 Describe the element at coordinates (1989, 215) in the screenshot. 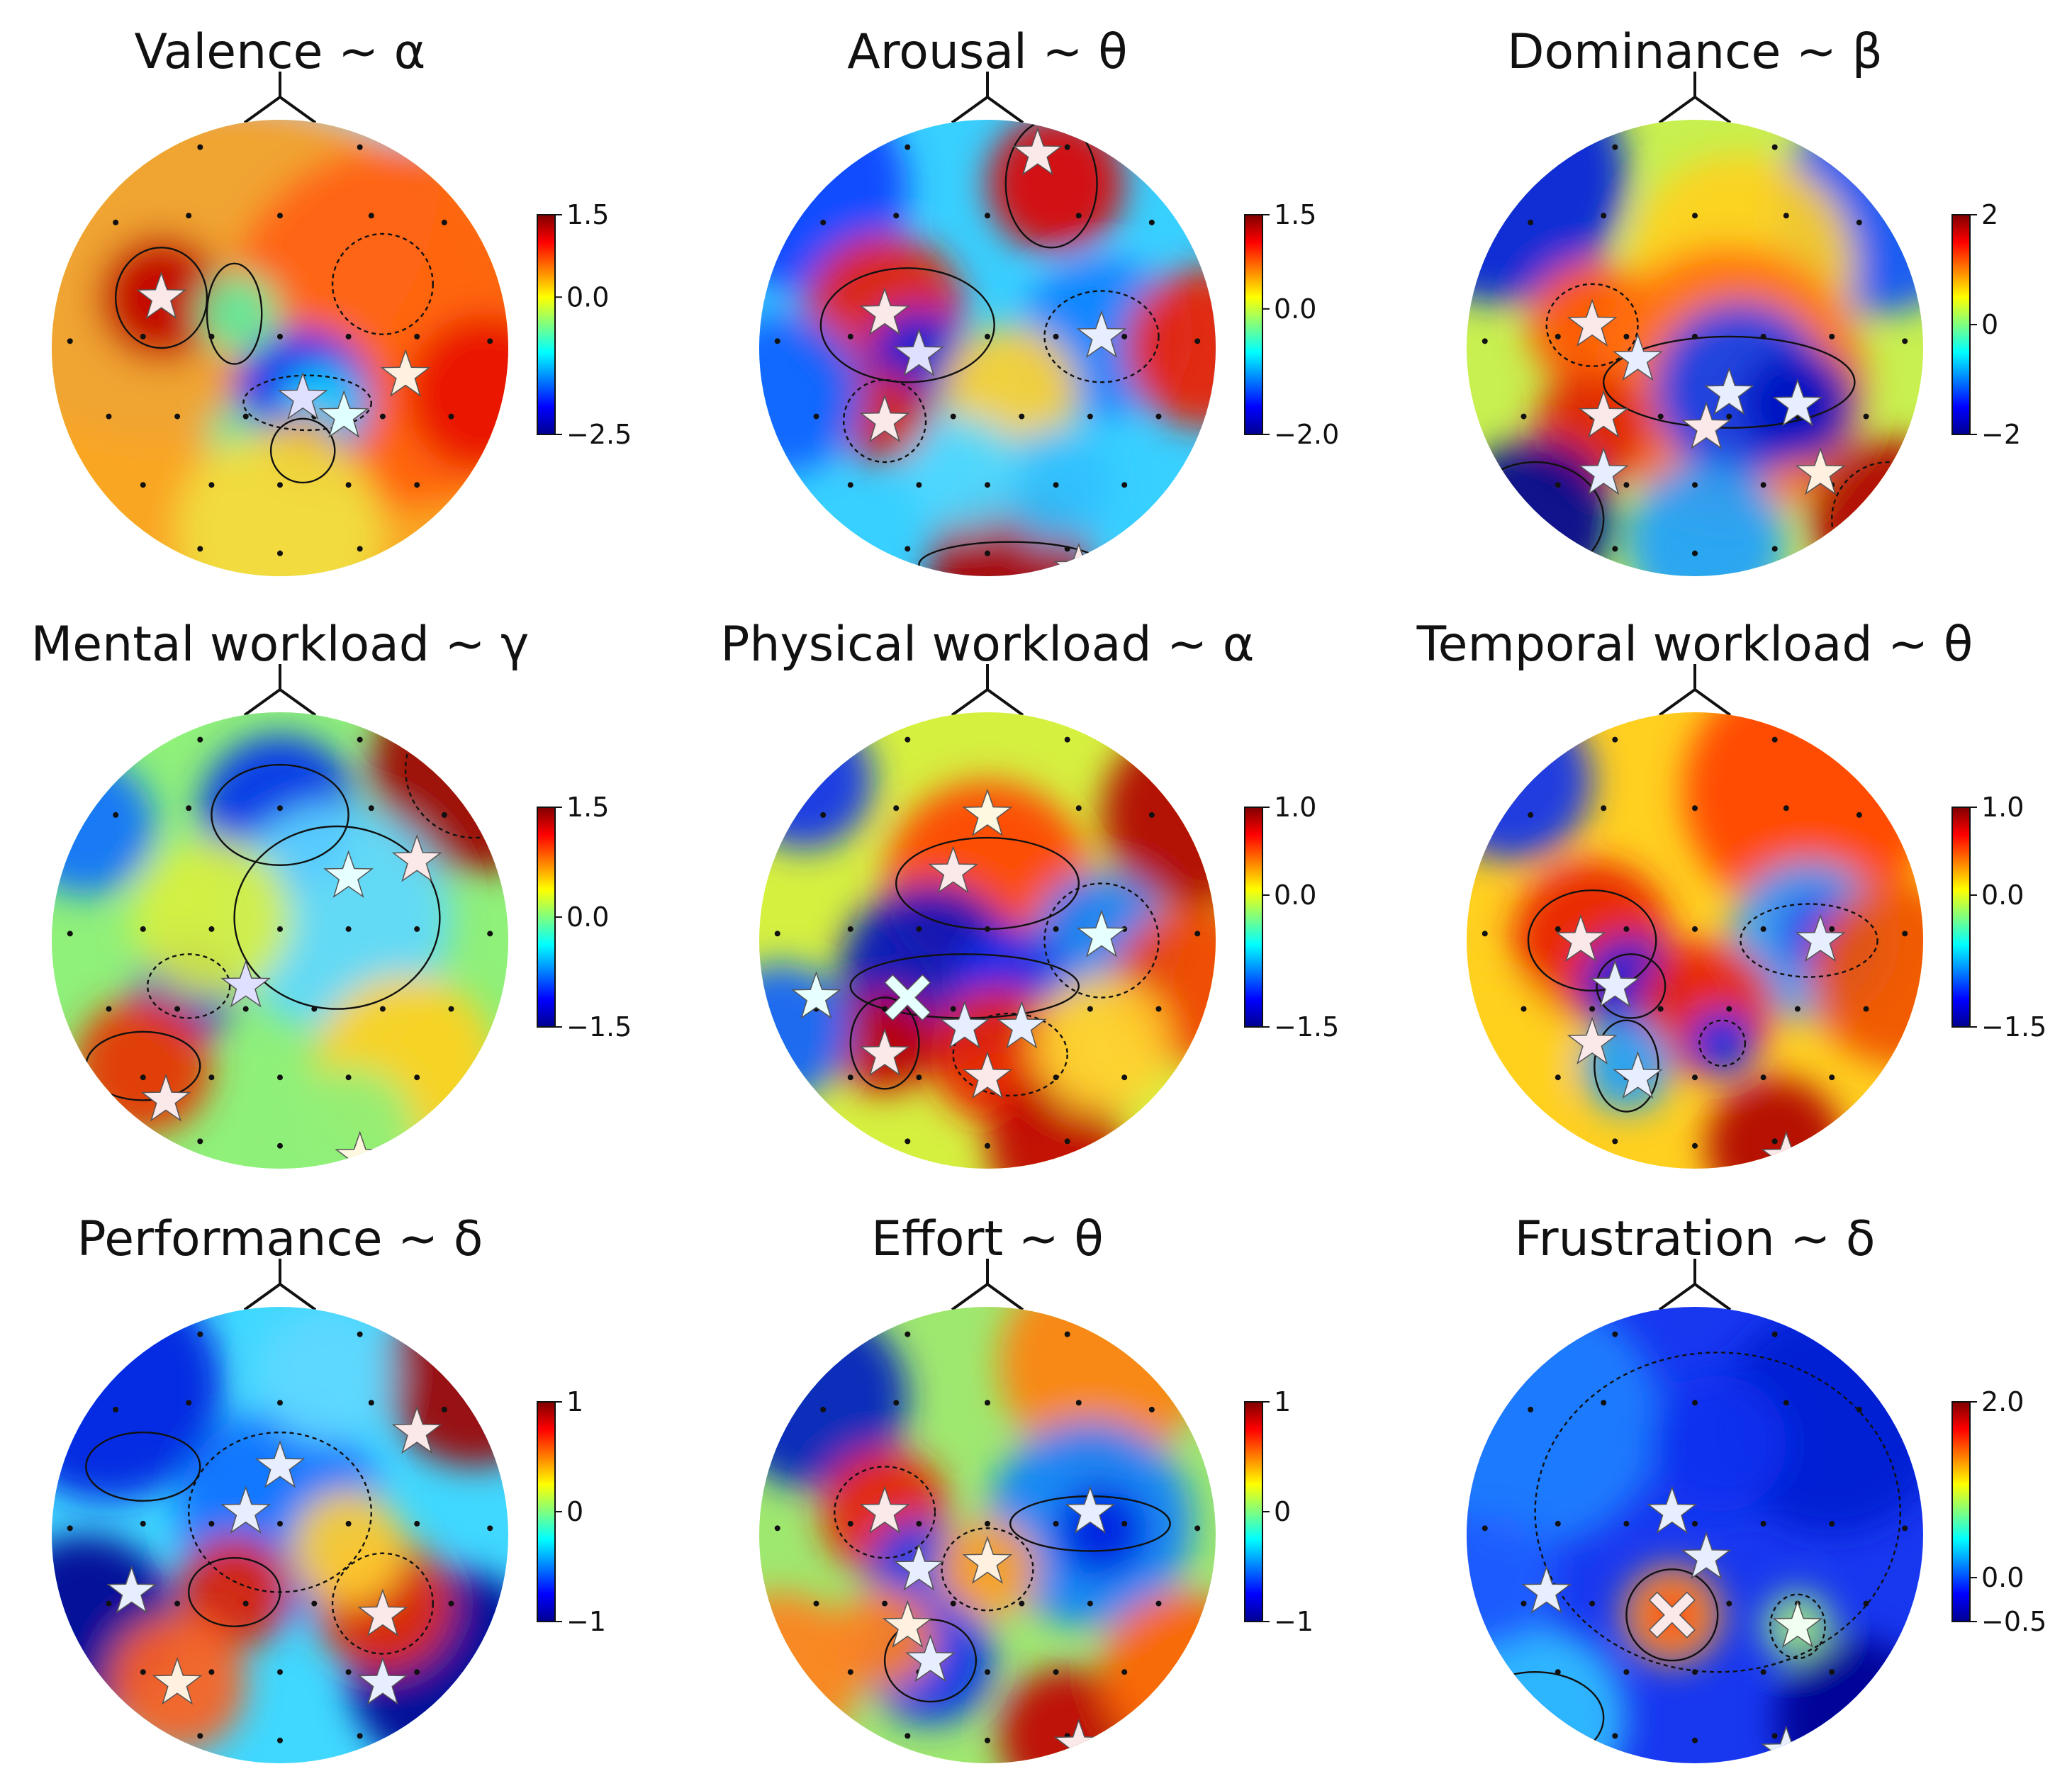

I see `colorbar-tick-label: 2` at that location.